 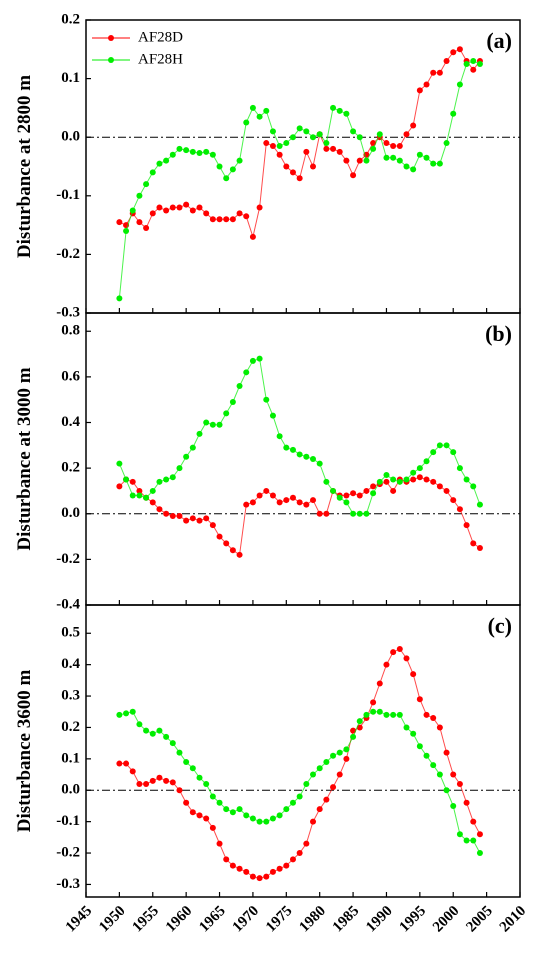 What do you see at coordinates (479, 919) in the screenshot?
I see `x-tick-label: 2005` at bounding box center [479, 919].